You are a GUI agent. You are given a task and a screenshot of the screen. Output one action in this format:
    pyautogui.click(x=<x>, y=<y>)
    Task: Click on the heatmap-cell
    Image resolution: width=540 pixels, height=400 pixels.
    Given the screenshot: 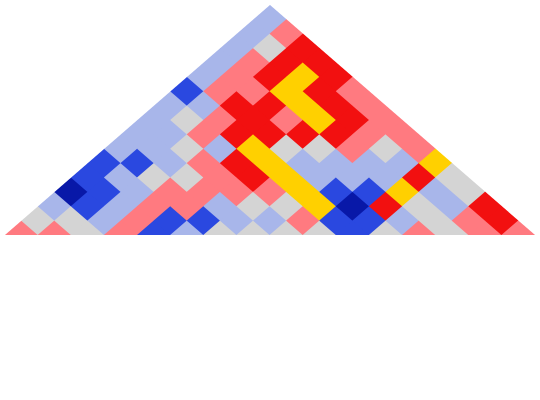 What is the action you would take?
    pyautogui.click(x=518, y=227)
    